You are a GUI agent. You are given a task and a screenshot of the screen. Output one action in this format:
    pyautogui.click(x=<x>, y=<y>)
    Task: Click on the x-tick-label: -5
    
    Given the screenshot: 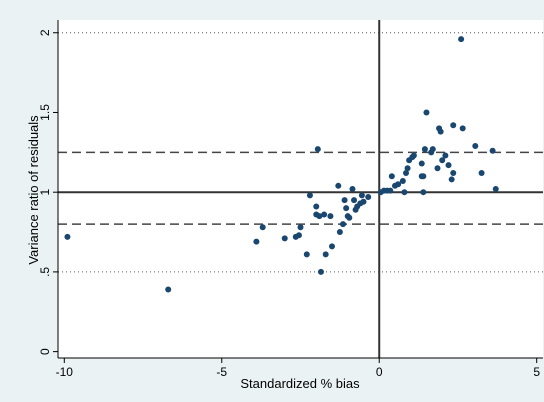 What is the action you would take?
    pyautogui.click(x=221, y=372)
    